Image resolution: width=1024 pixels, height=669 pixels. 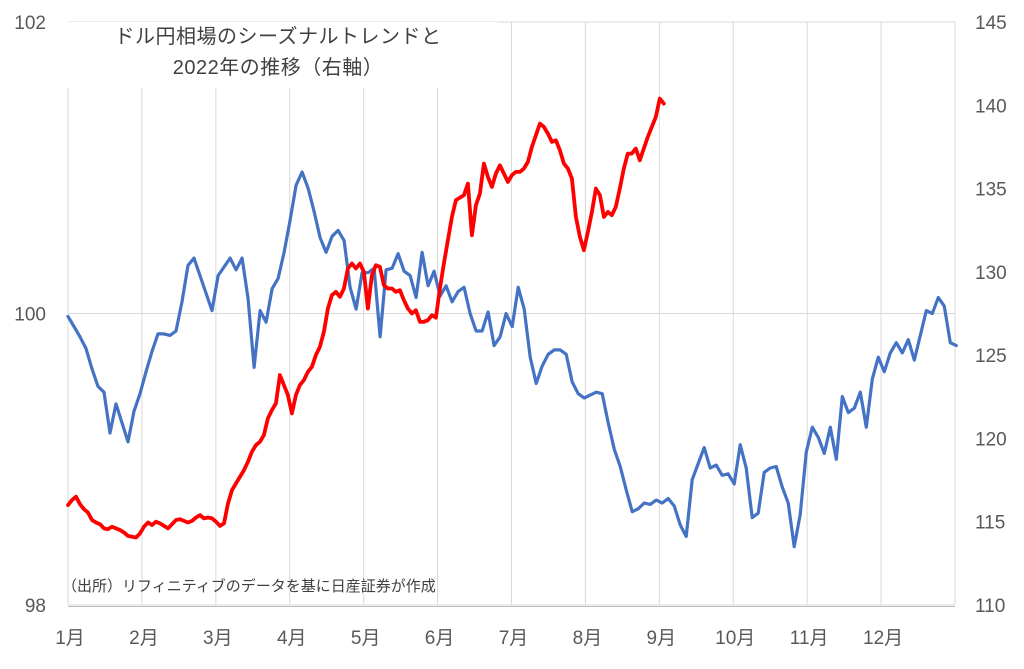 I want to click on x-axis-tick-label: 9月, so click(x=662, y=638).